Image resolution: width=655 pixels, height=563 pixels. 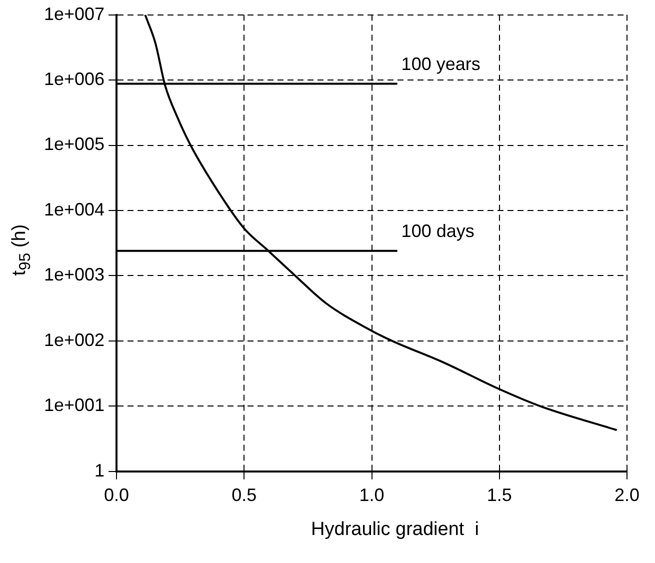 What do you see at coordinates (74, 144) in the screenshot?
I see `y-tick-label: 1e+005` at bounding box center [74, 144].